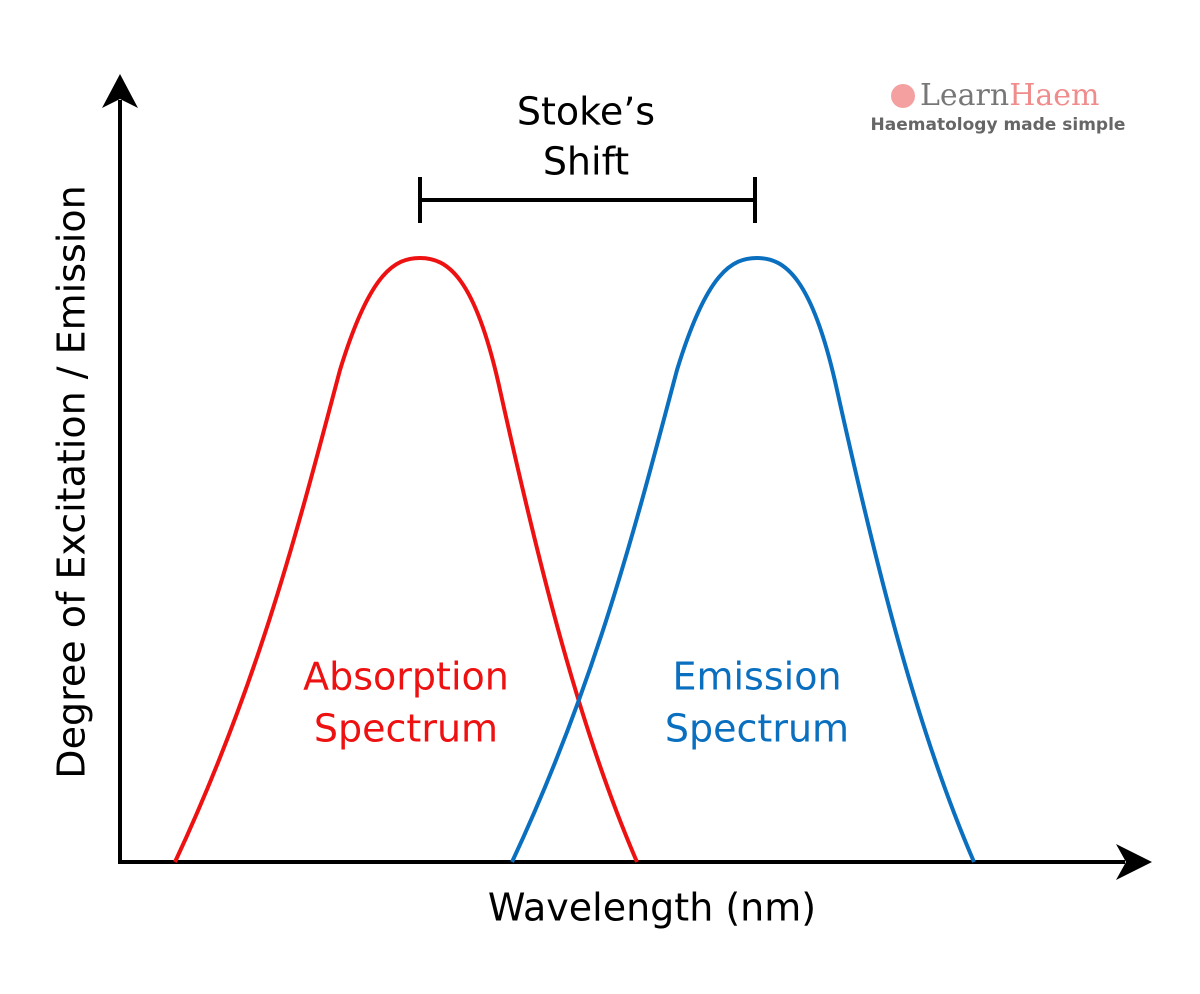  I want to click on y-axis-arrow, so click(120, 91).